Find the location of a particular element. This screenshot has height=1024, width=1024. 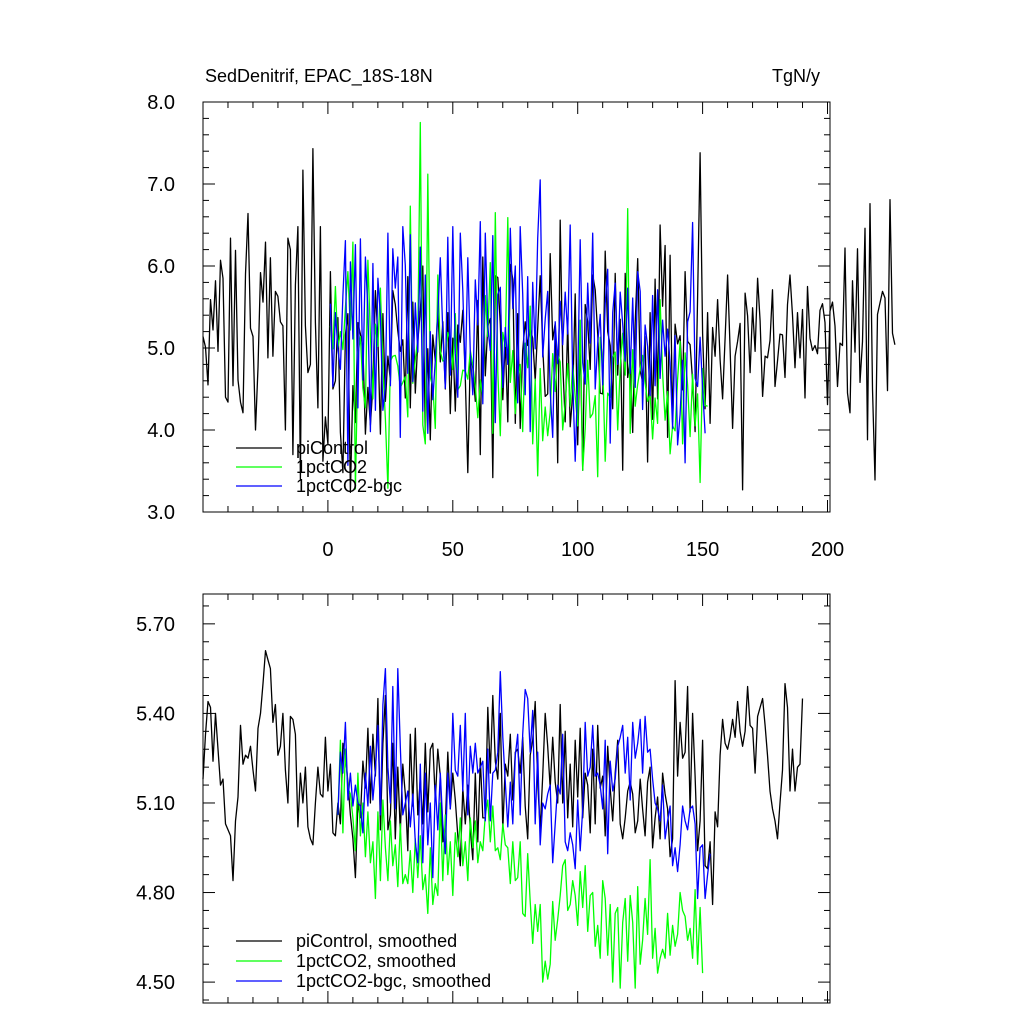

bottom-y-tick-label: 4.50 is located at coordinates (155, 983).